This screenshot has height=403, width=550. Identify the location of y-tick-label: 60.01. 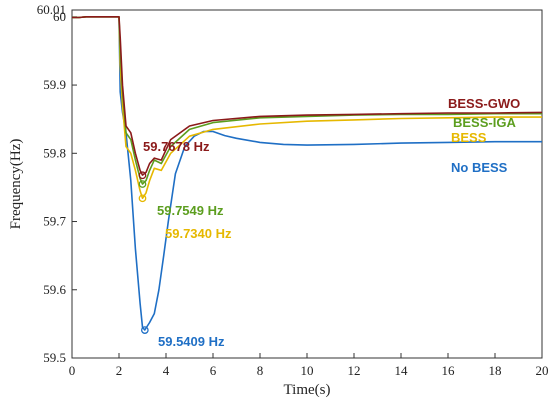
(51, 9).